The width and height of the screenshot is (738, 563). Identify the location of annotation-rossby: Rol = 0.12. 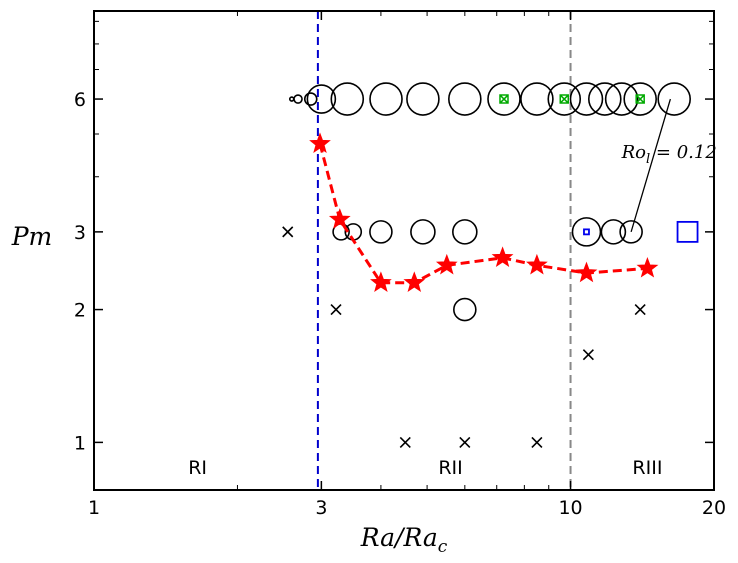
(669, 154).